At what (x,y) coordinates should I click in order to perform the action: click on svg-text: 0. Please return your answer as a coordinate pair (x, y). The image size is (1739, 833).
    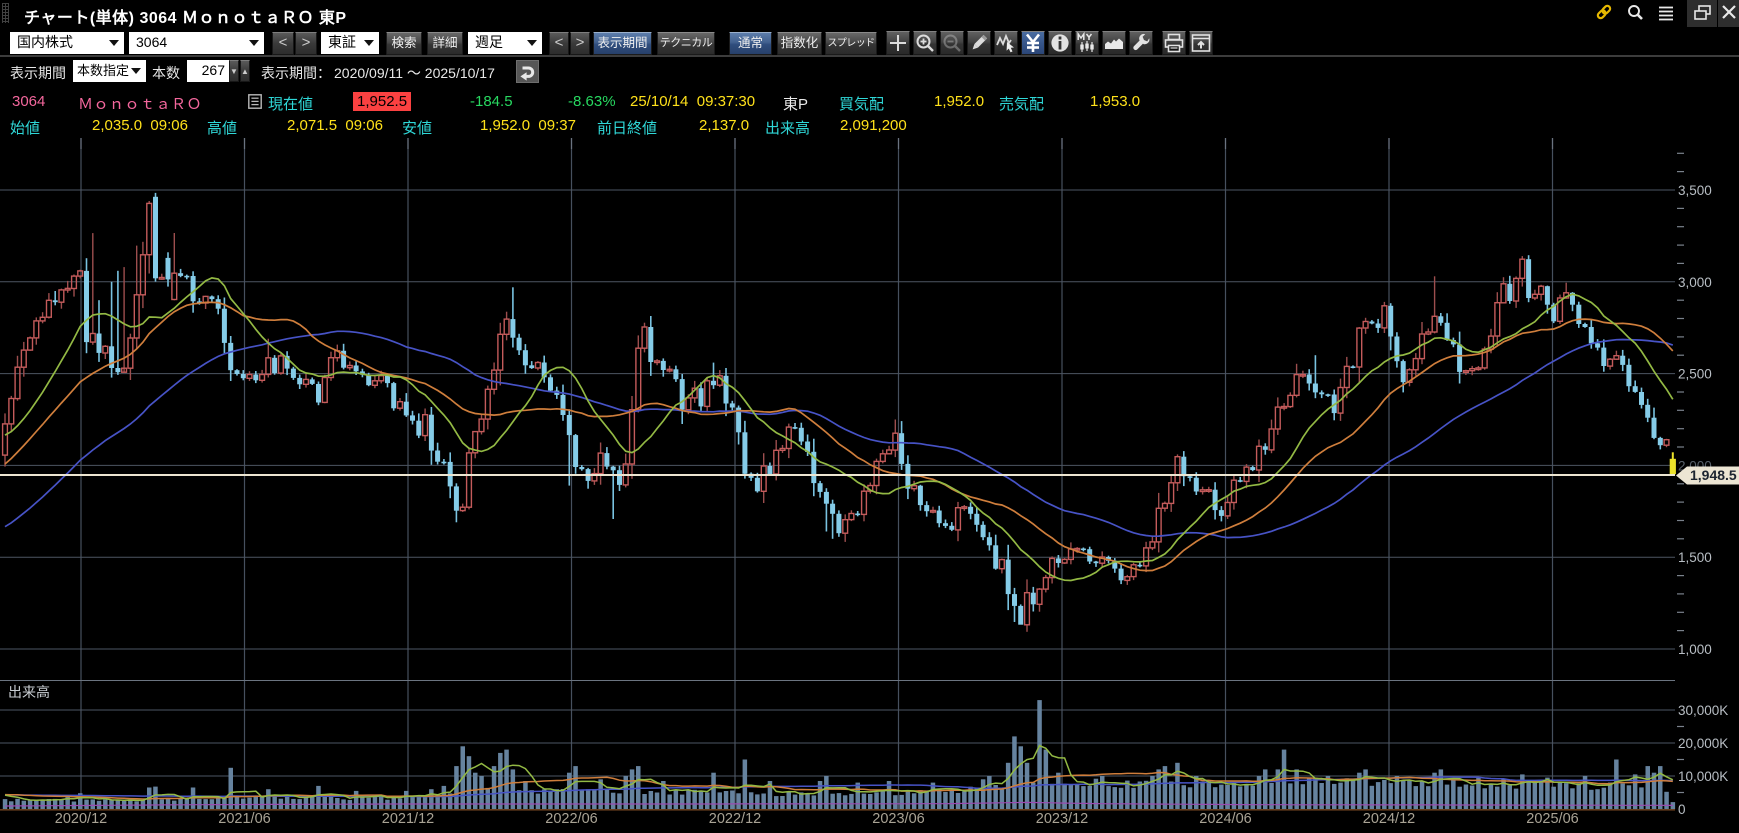
    Looking at the image, I should click on (1682, 809).